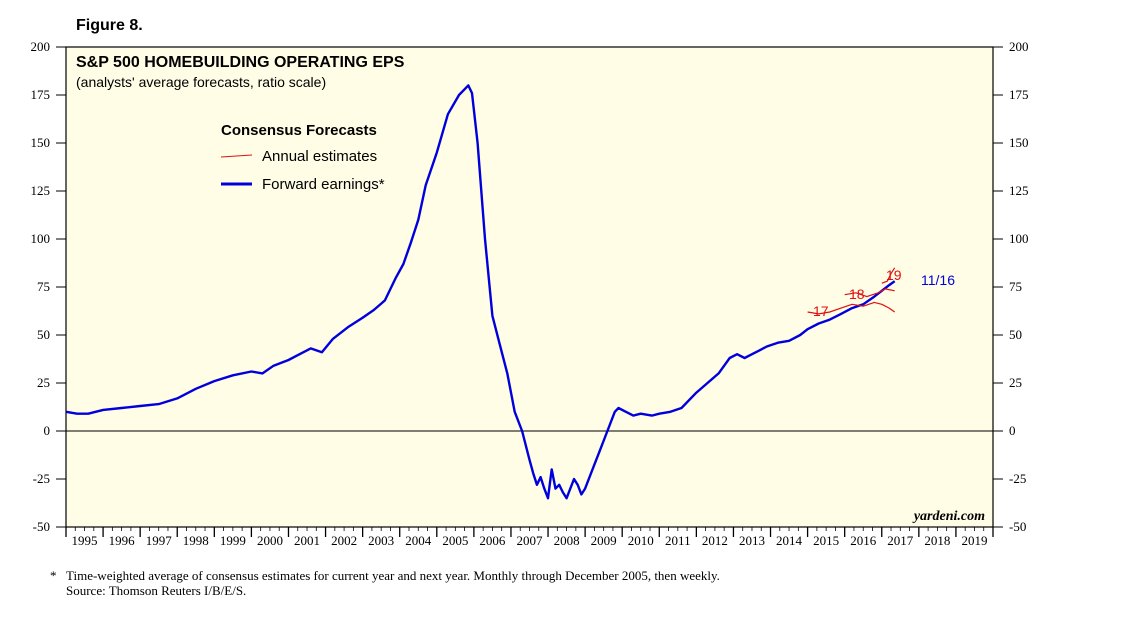 This screenshot has width=1138, height=621. What do you see at coordinates (85, 540) in the screenshot?
I see `x-tick-label: 1995` at bounding box center [85, 540].